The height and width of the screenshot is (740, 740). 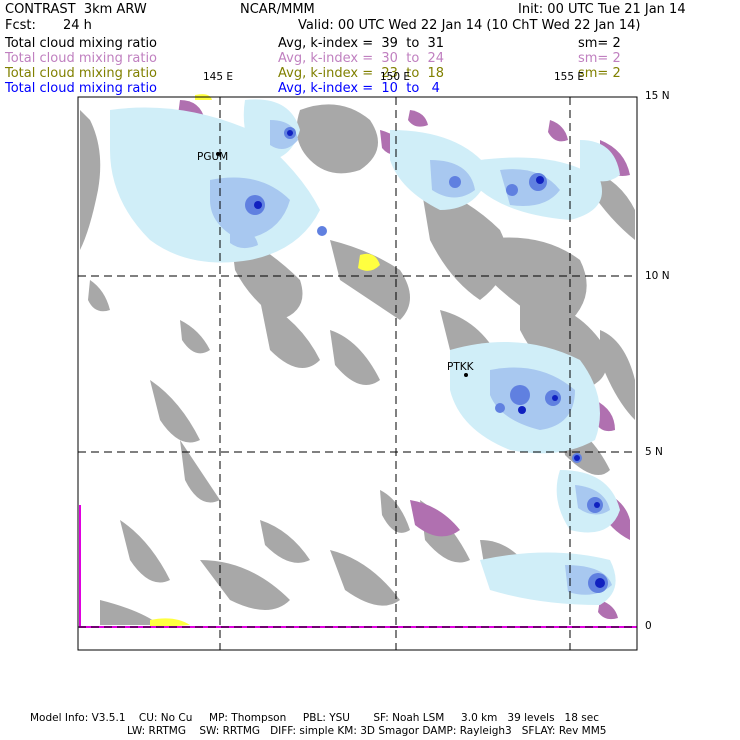 I want to click on station-marker-pgum, so click(x=218, y=154).